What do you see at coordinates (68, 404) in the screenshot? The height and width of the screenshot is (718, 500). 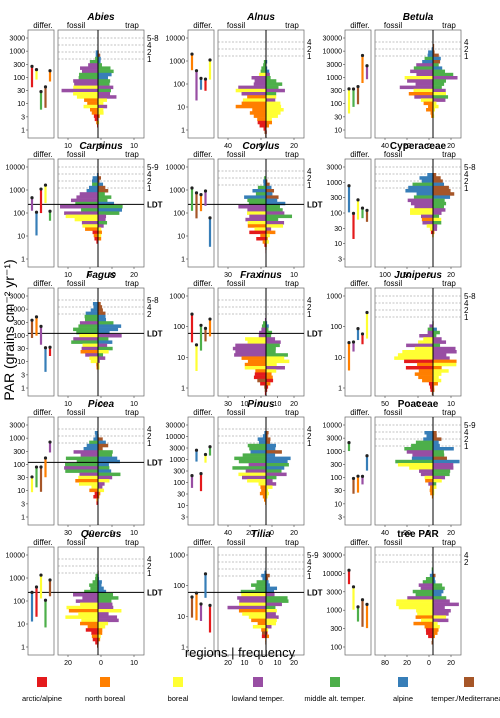 I see `x-tick-label: 10` at bounding box center [68, 404].